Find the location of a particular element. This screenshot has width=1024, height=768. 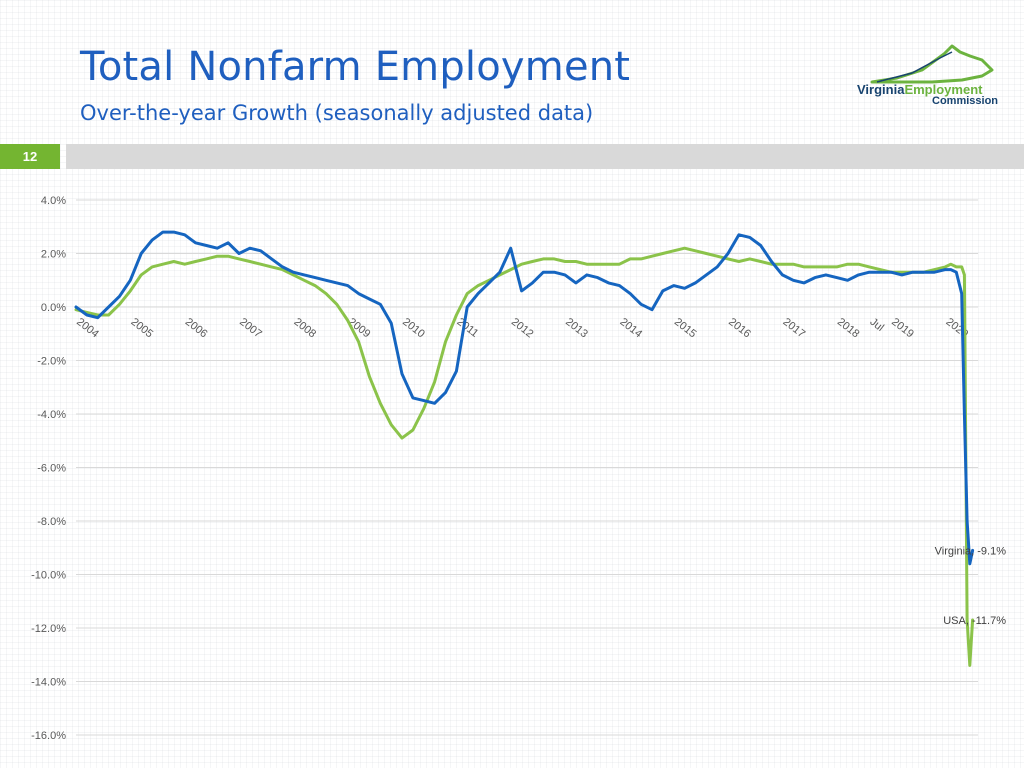

y-tick-label: -10.0% is located at coordinates (48, 576).